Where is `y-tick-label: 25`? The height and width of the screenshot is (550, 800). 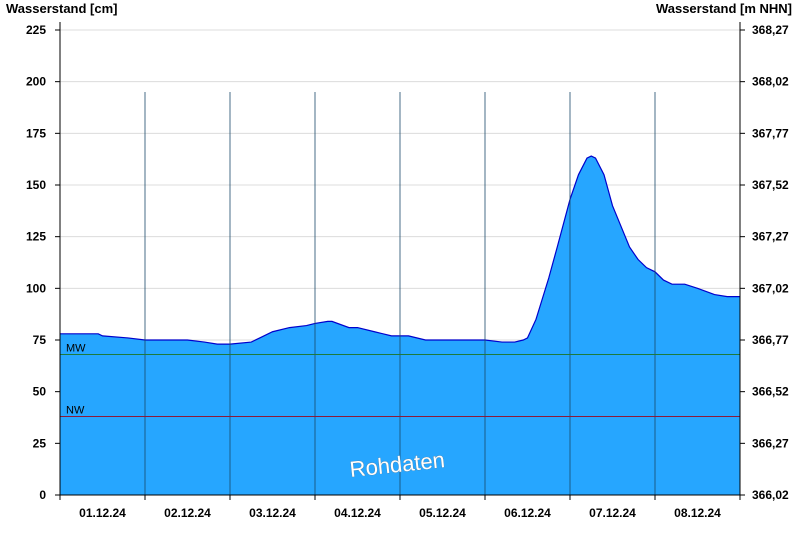
y-tick-label: 25 is located at coordinates (40, 443).